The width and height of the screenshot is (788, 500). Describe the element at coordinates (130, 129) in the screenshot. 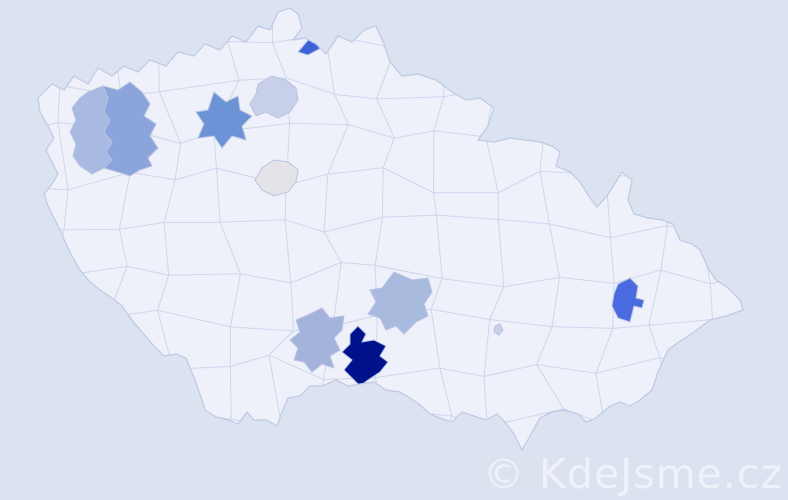

I see `region-west-bohemia-right` at that location.